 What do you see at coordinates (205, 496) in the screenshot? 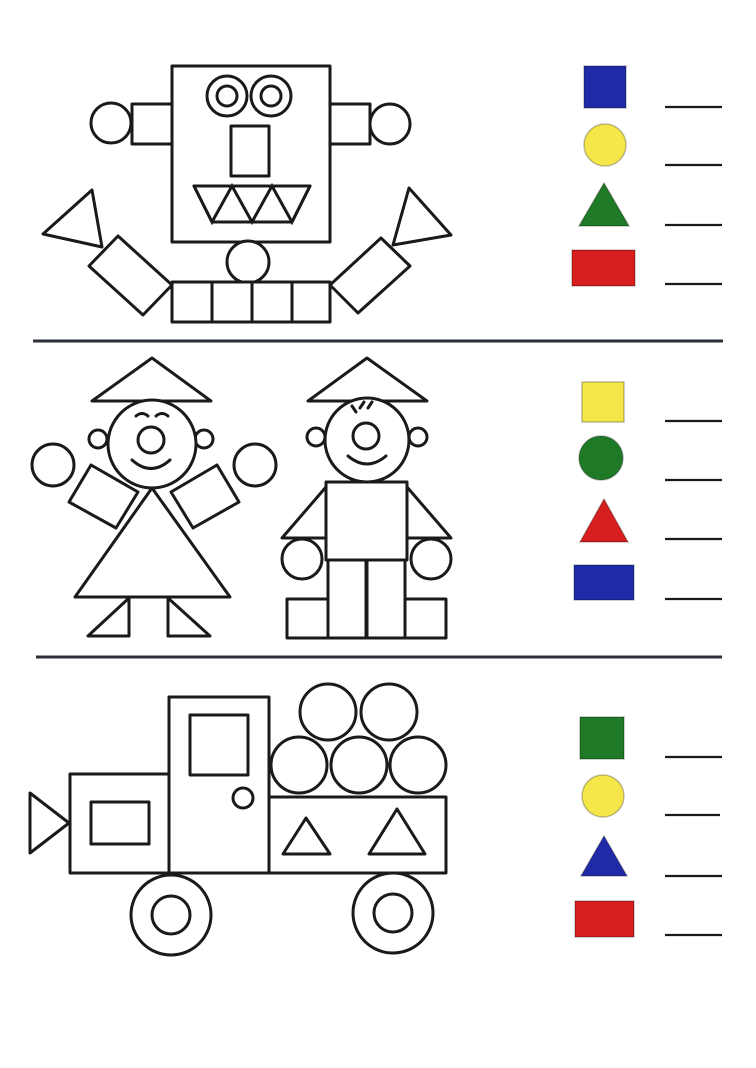
I see `clown-girl-arm-right` at bounding box center [205, 496].